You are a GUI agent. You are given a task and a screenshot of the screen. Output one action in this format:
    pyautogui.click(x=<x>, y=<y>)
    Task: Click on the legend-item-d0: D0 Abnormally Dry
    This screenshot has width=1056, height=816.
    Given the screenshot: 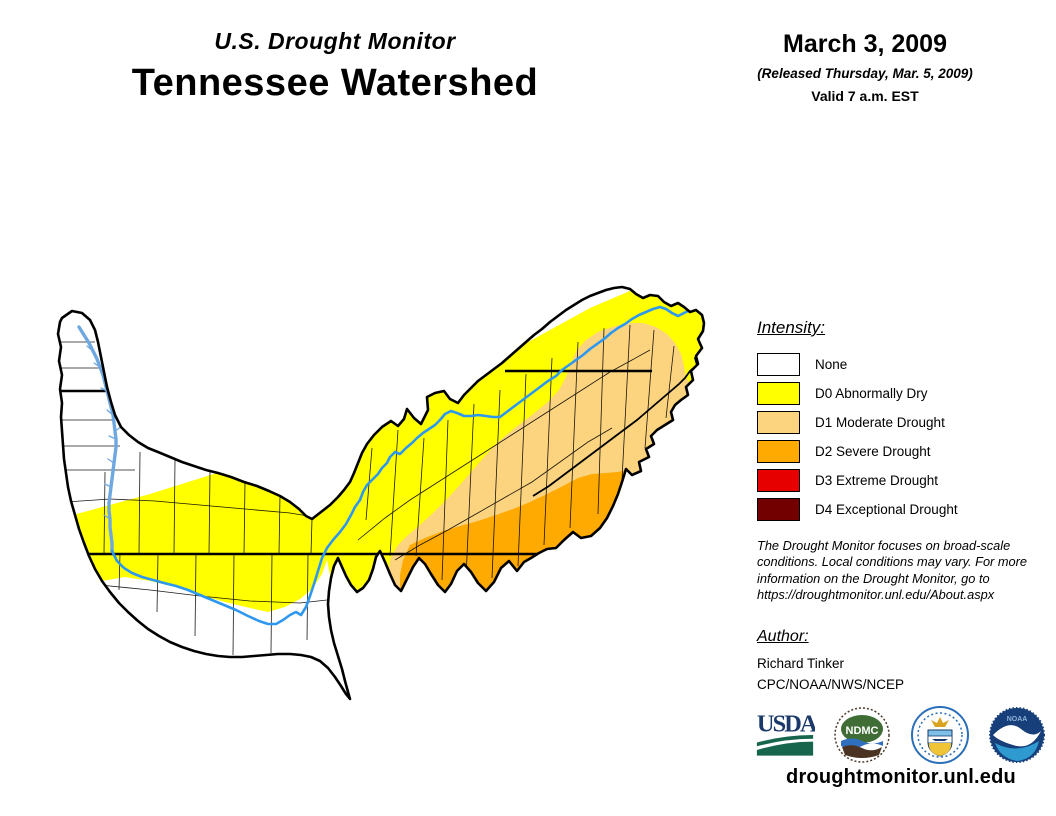 What is the action you would take?
    pyautogui.click(x=897, y=393)
    